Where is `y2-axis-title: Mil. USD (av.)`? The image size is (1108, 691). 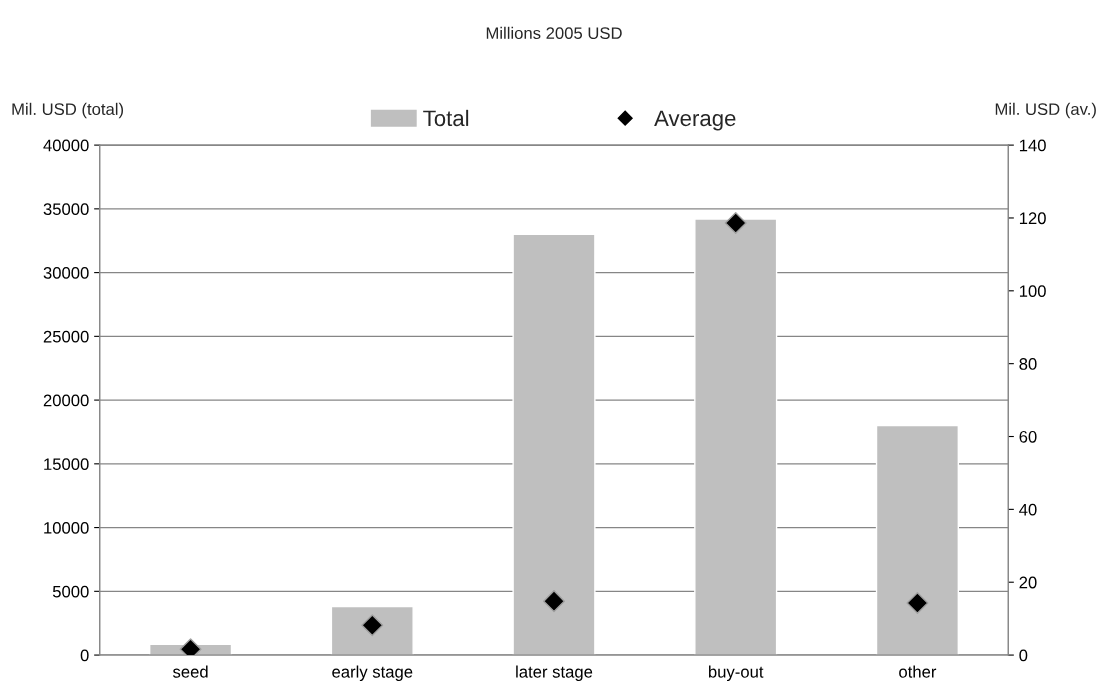 y2-axis-title: Mil. USD (av.) is located at coordinates (1045, 110).